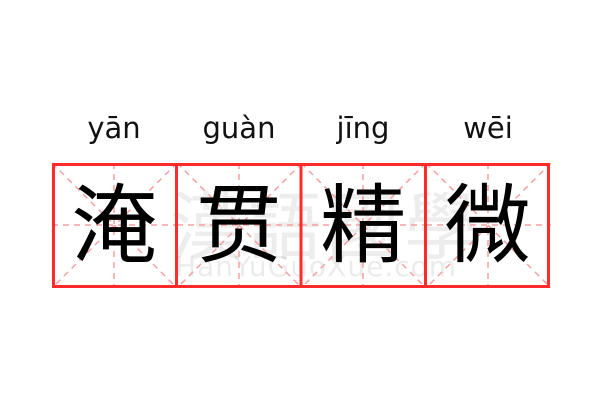  I want to click on character-2: 贯, so click(238, 225).